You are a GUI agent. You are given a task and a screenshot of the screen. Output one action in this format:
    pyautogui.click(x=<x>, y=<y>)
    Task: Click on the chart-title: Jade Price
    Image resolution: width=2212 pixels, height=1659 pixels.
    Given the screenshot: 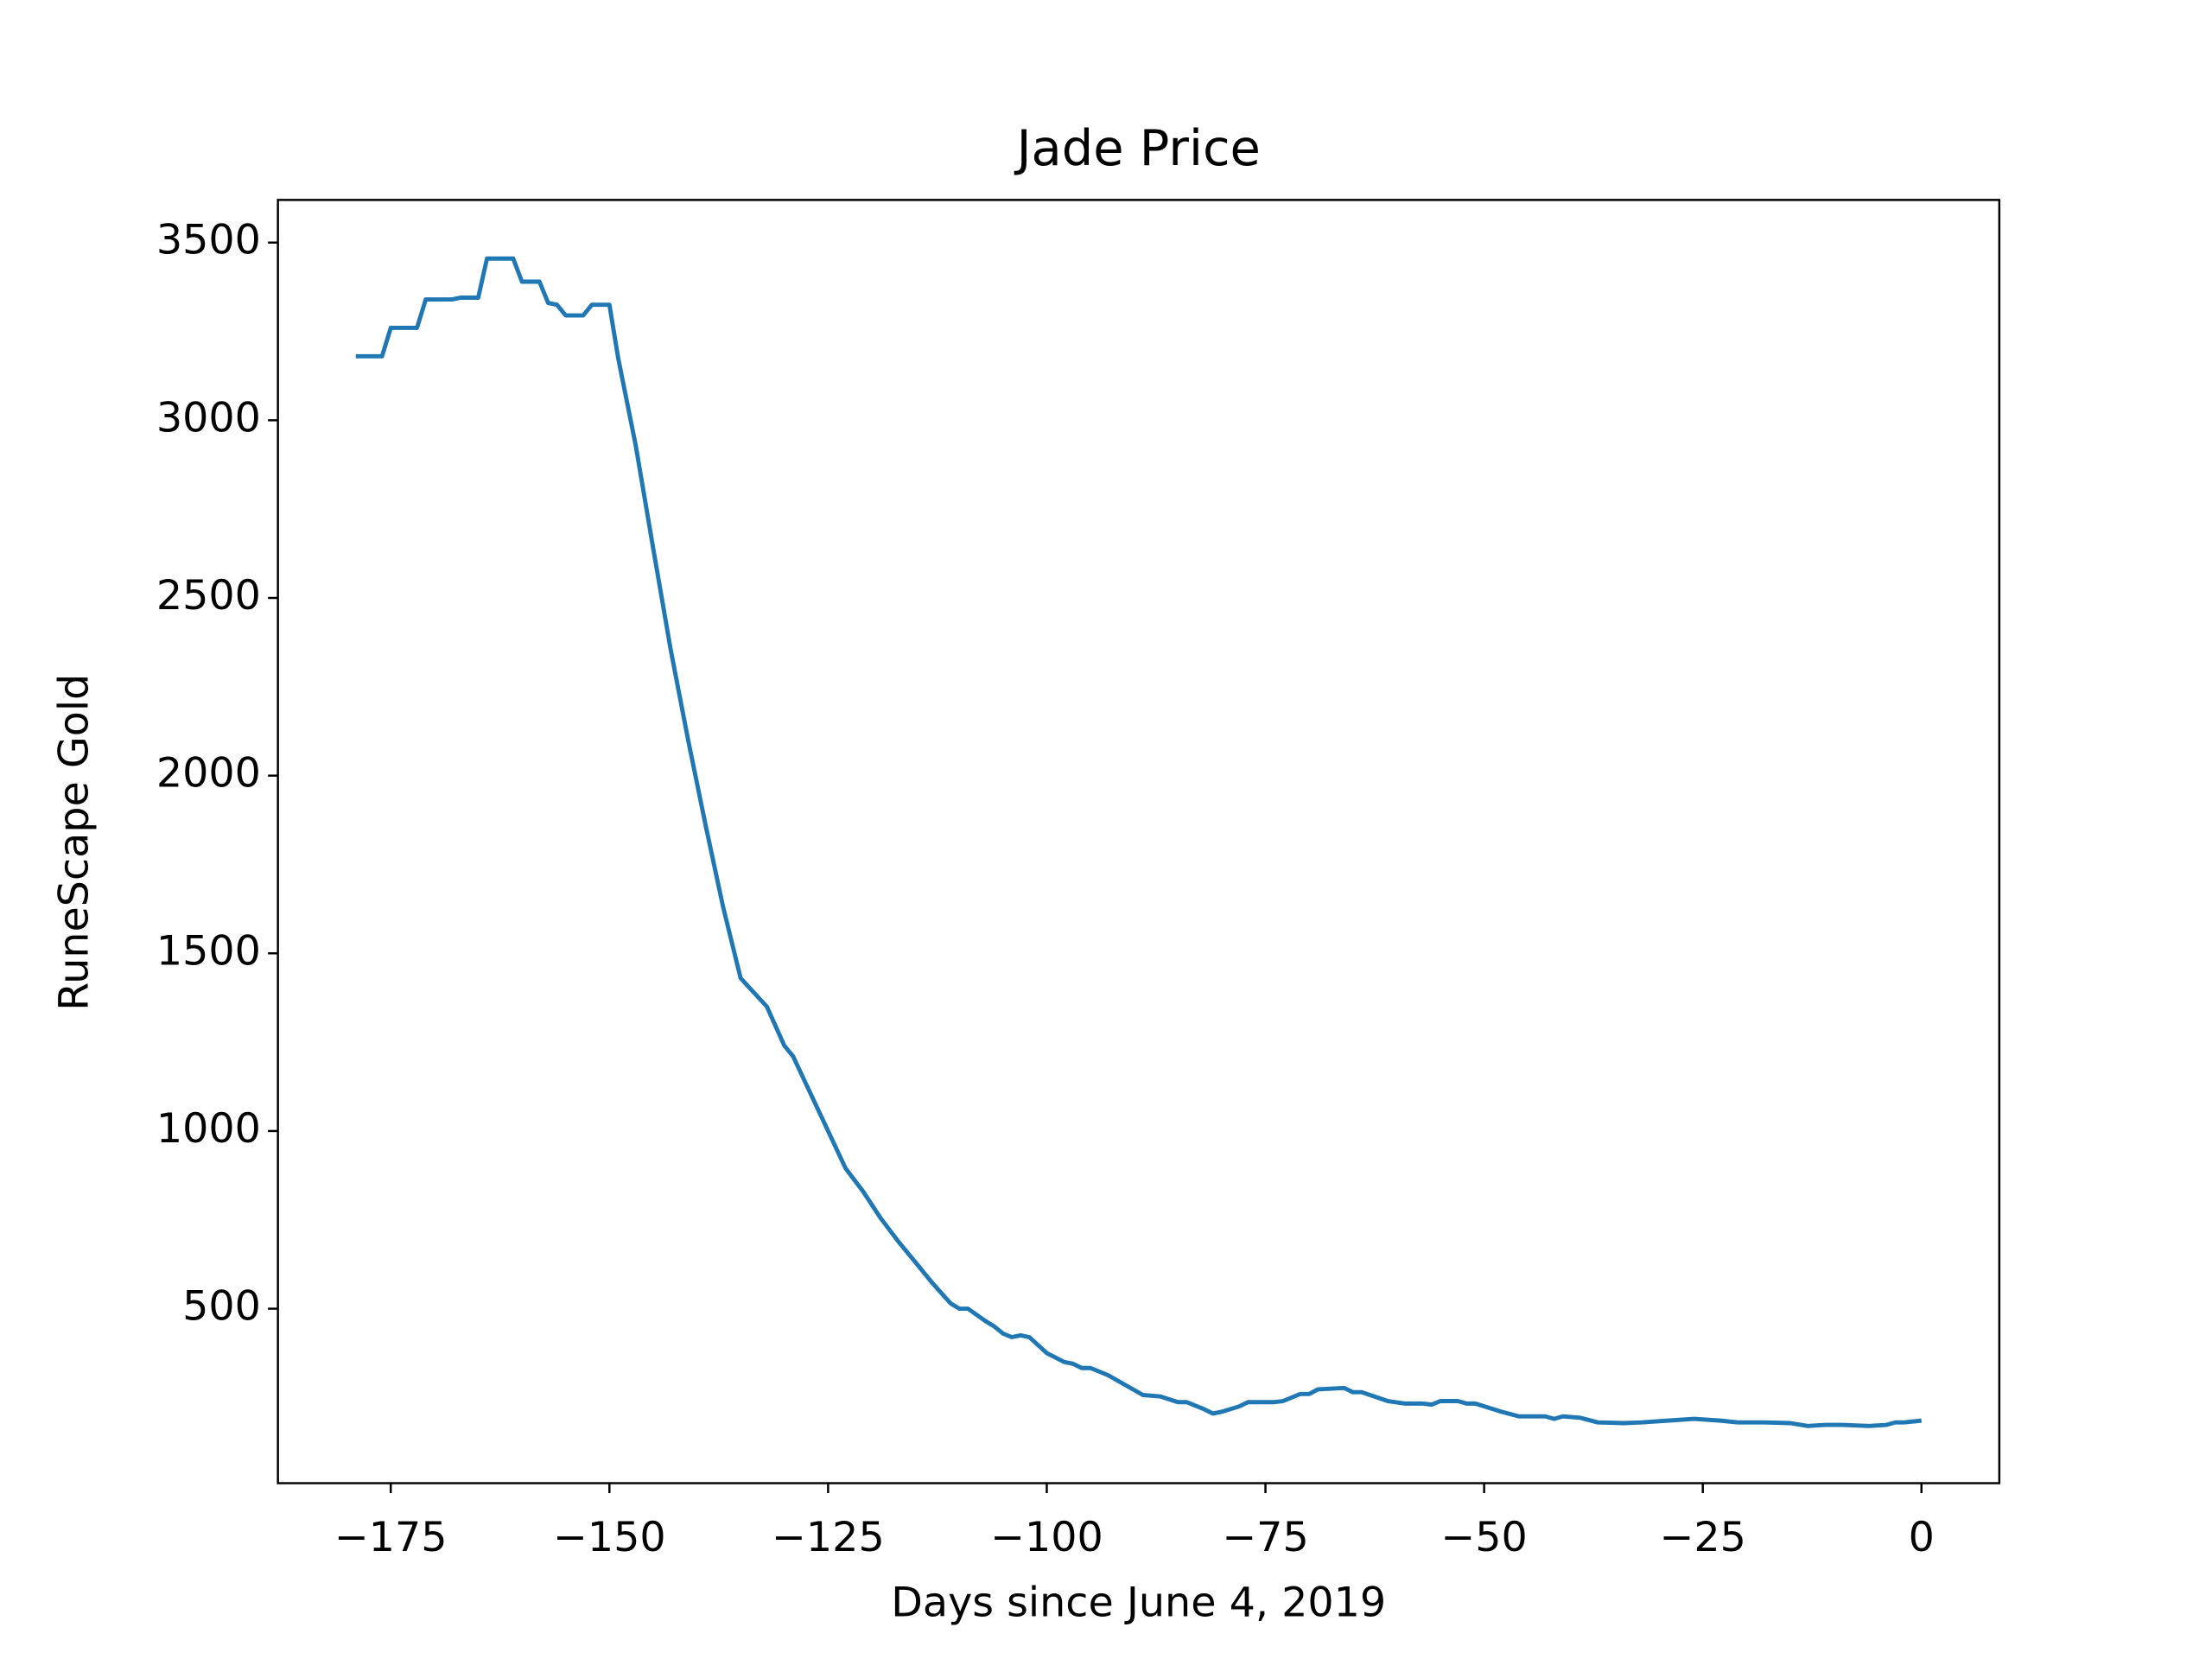 What is the action you would take?
    pyautogui.click(x=1137, y=148)
    